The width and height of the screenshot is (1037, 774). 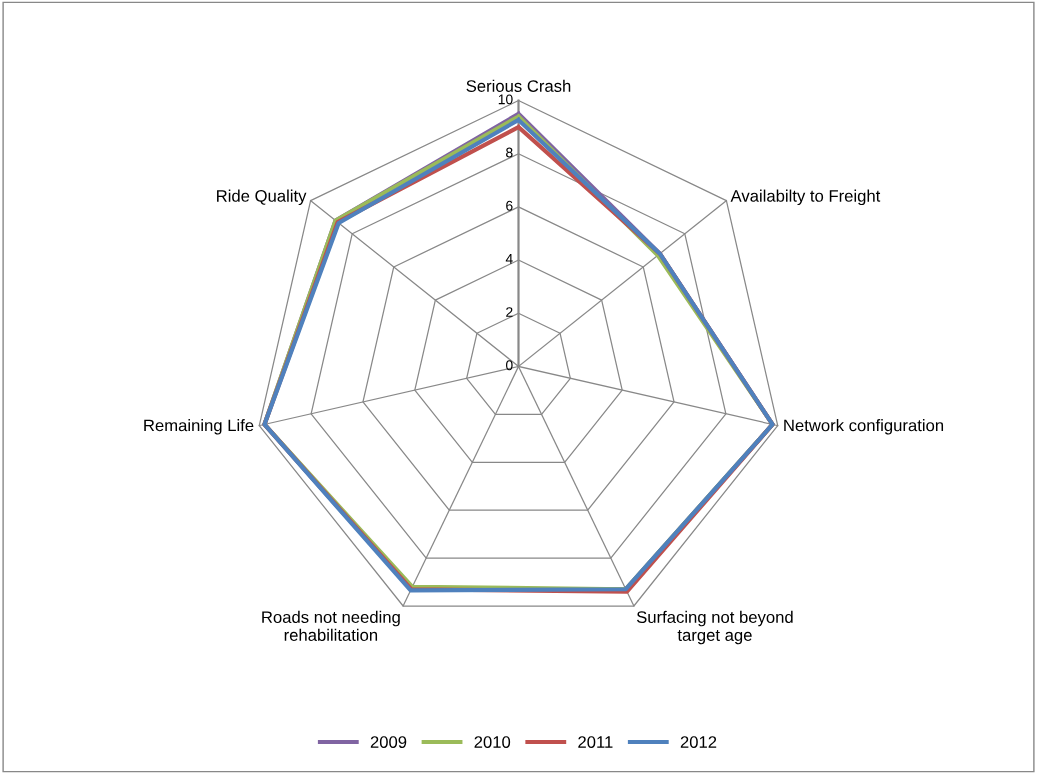 I want to click on spoke-label: Network configuration, so click(x=864, y=427).